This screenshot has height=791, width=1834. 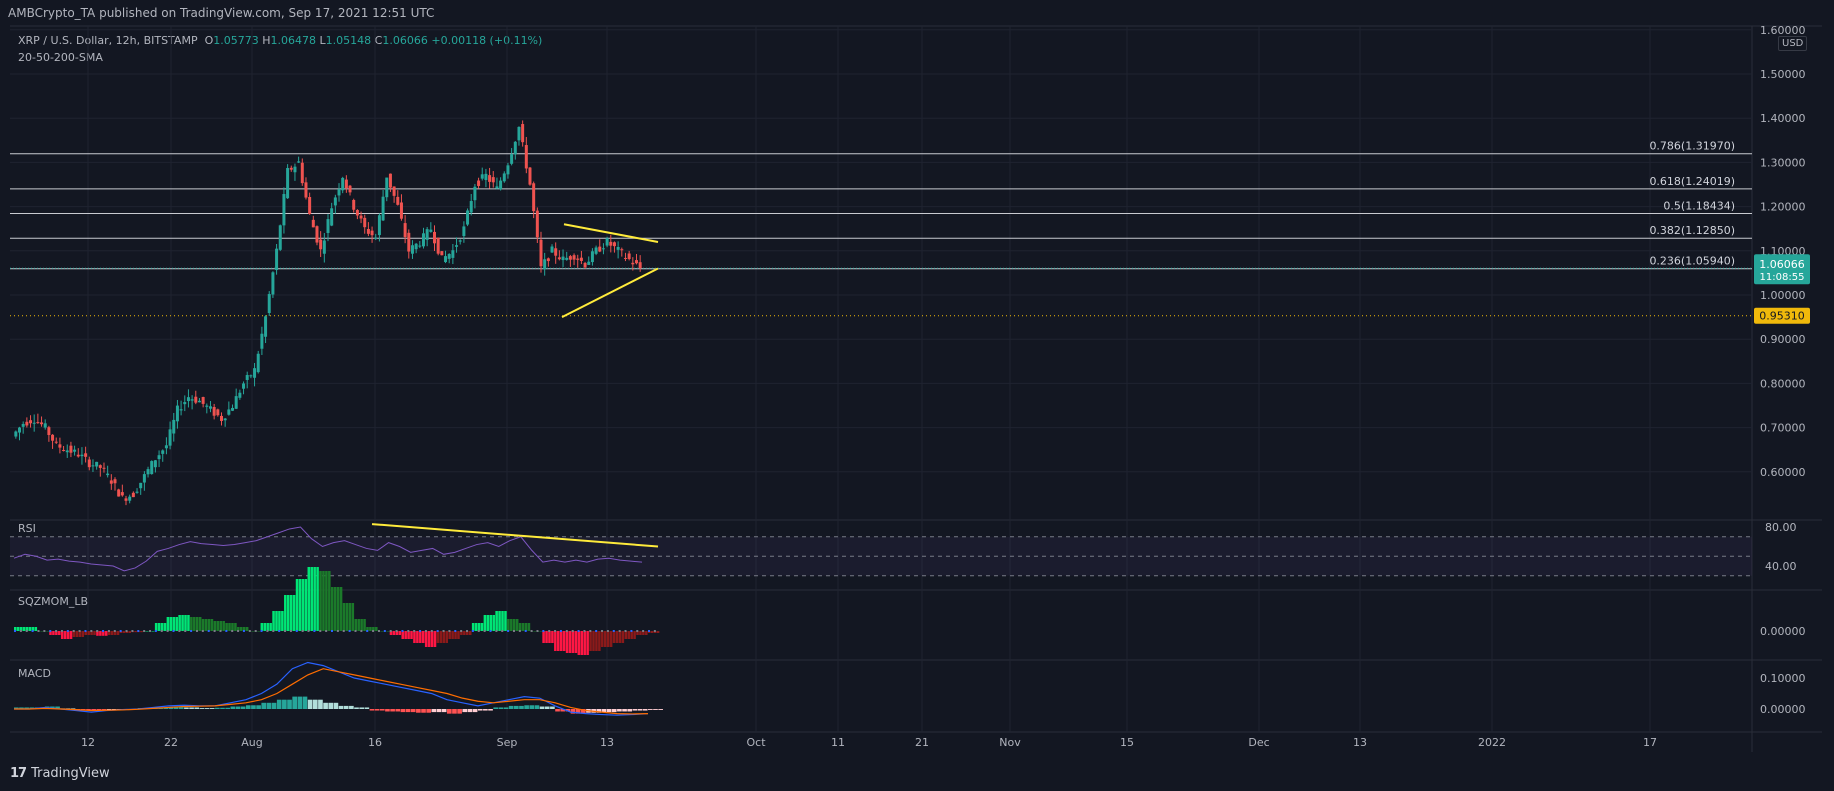 I want to click on indicator-label: 20-50-200-SMA, so click(x=60, y=57).